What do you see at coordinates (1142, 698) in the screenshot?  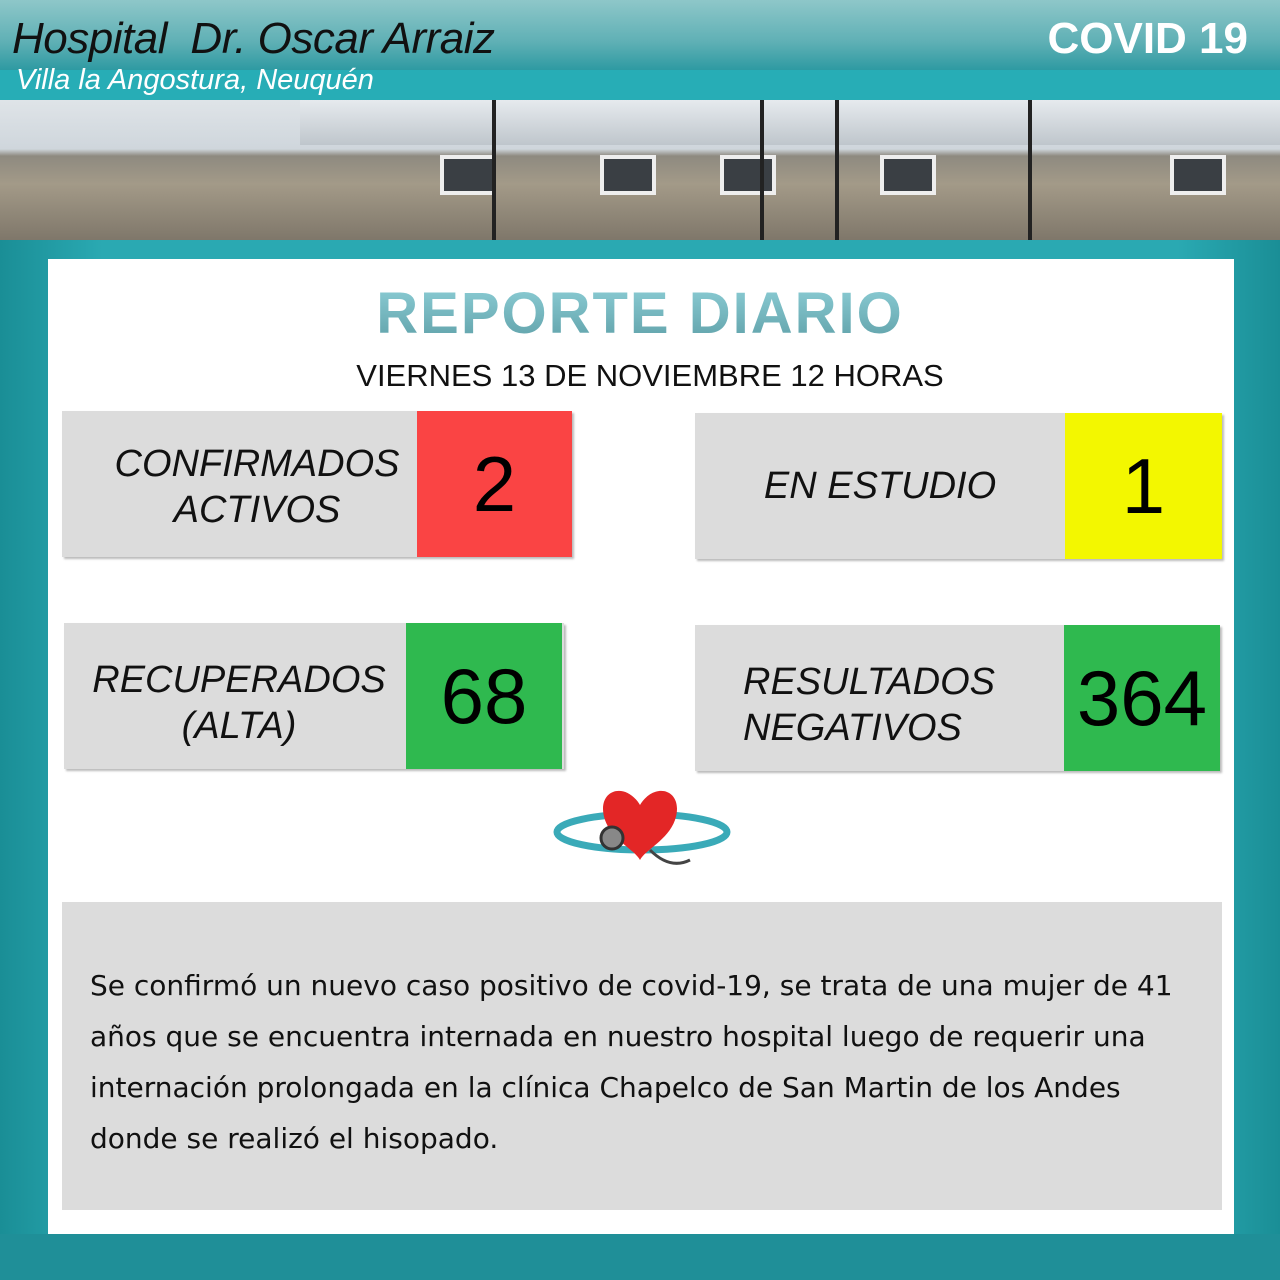 I see `stat-value: 364` at bounding box center [1142, 698].